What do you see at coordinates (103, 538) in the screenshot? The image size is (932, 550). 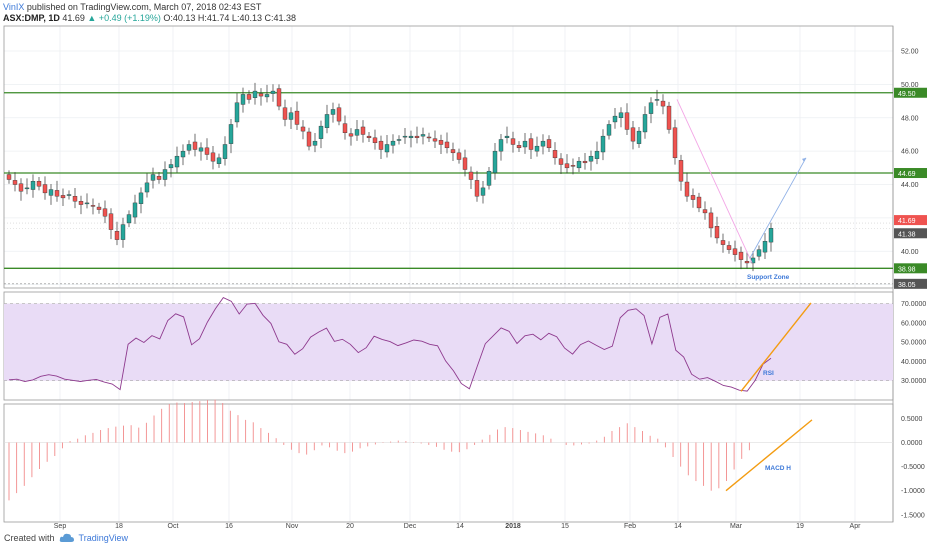 I see `tradingview-brand: TradingView` at bounding box center [103, 538].